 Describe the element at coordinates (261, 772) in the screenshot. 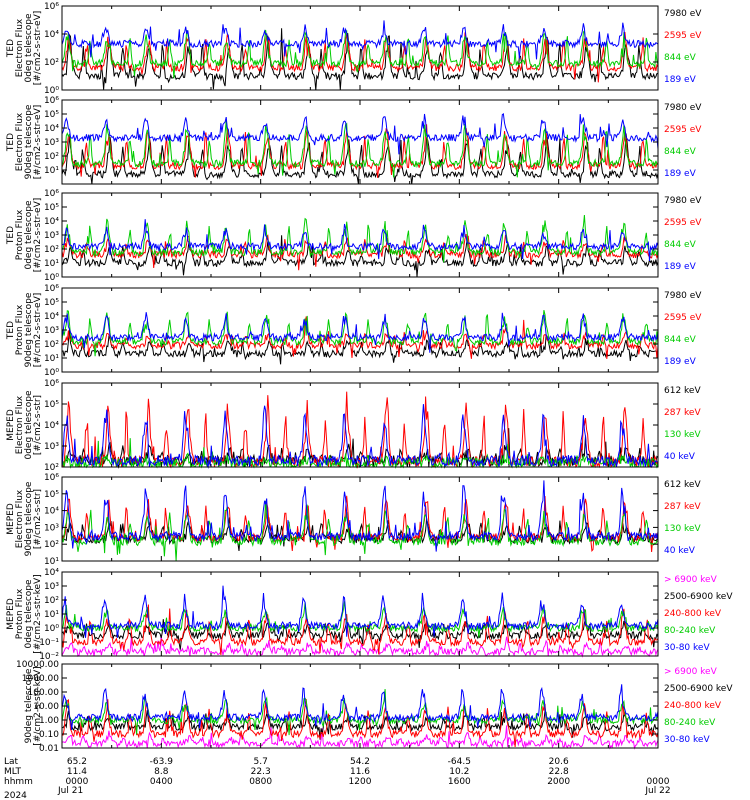

I see `x-tick-label: 22.3` at that location.